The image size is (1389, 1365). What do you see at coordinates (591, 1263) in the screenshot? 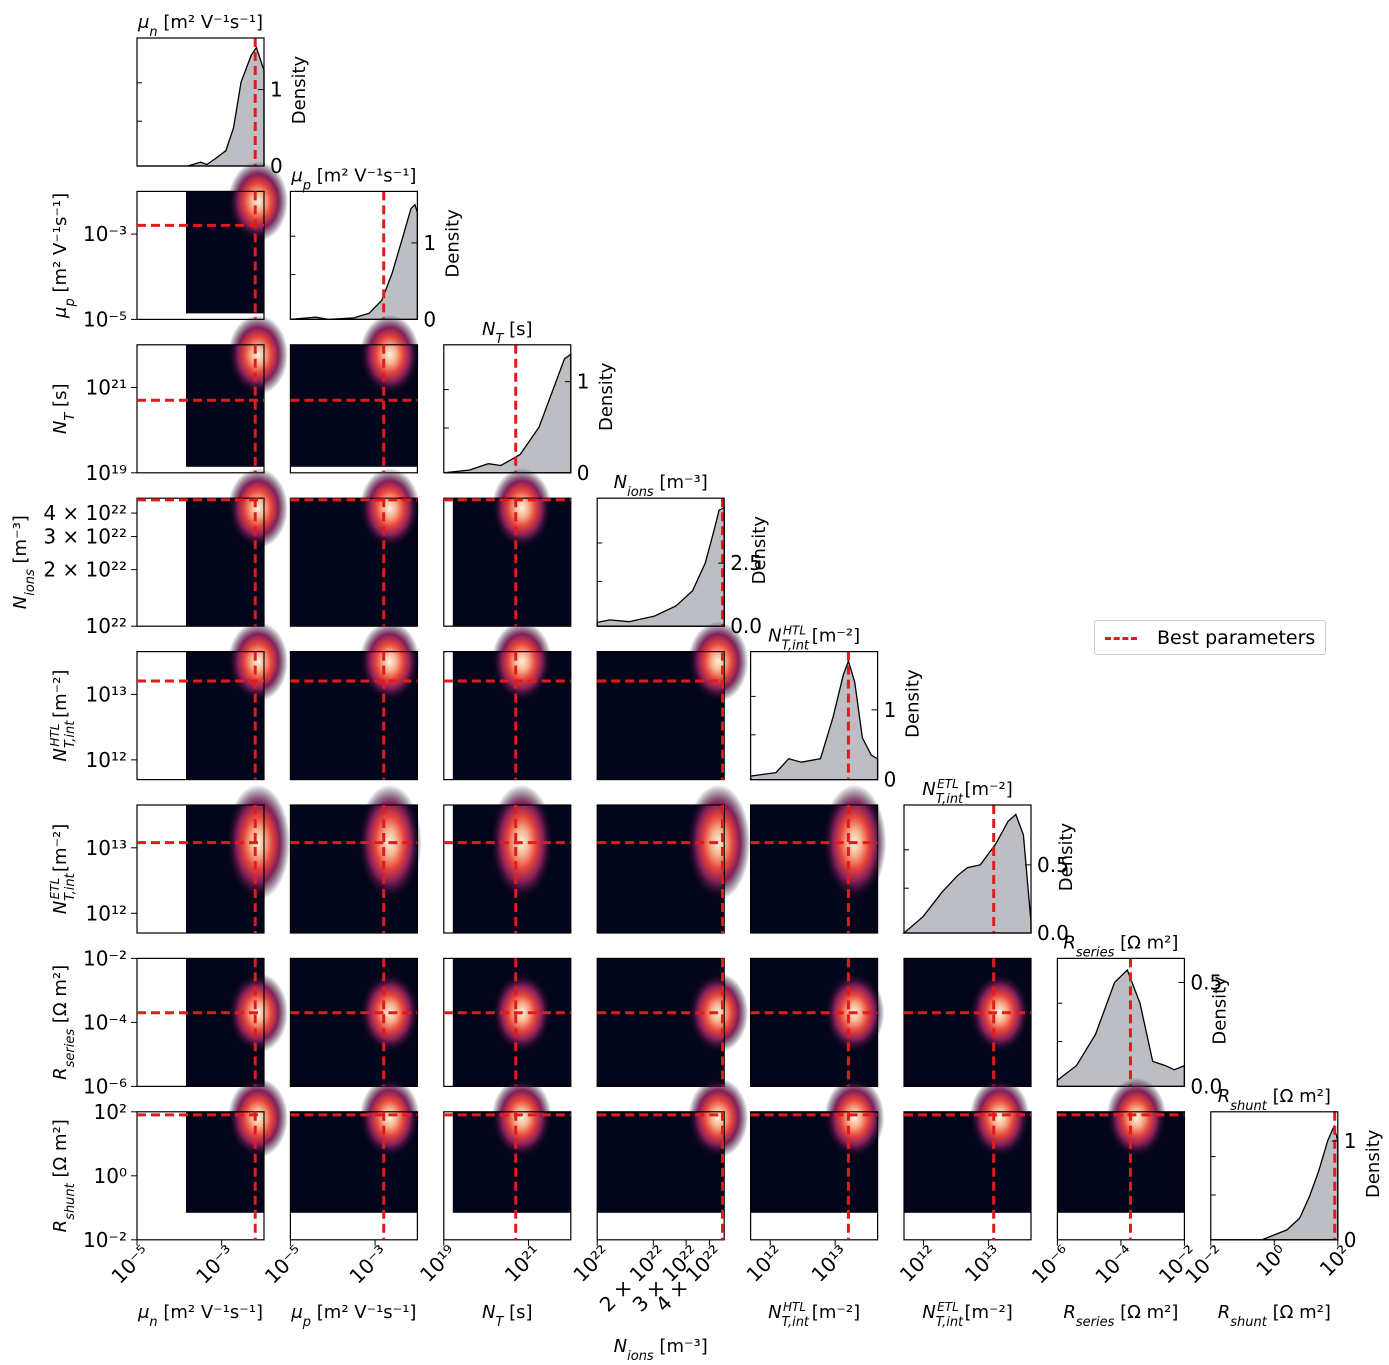
I see `x-tick-label: 10²²` at bounding box center [591, 1263].